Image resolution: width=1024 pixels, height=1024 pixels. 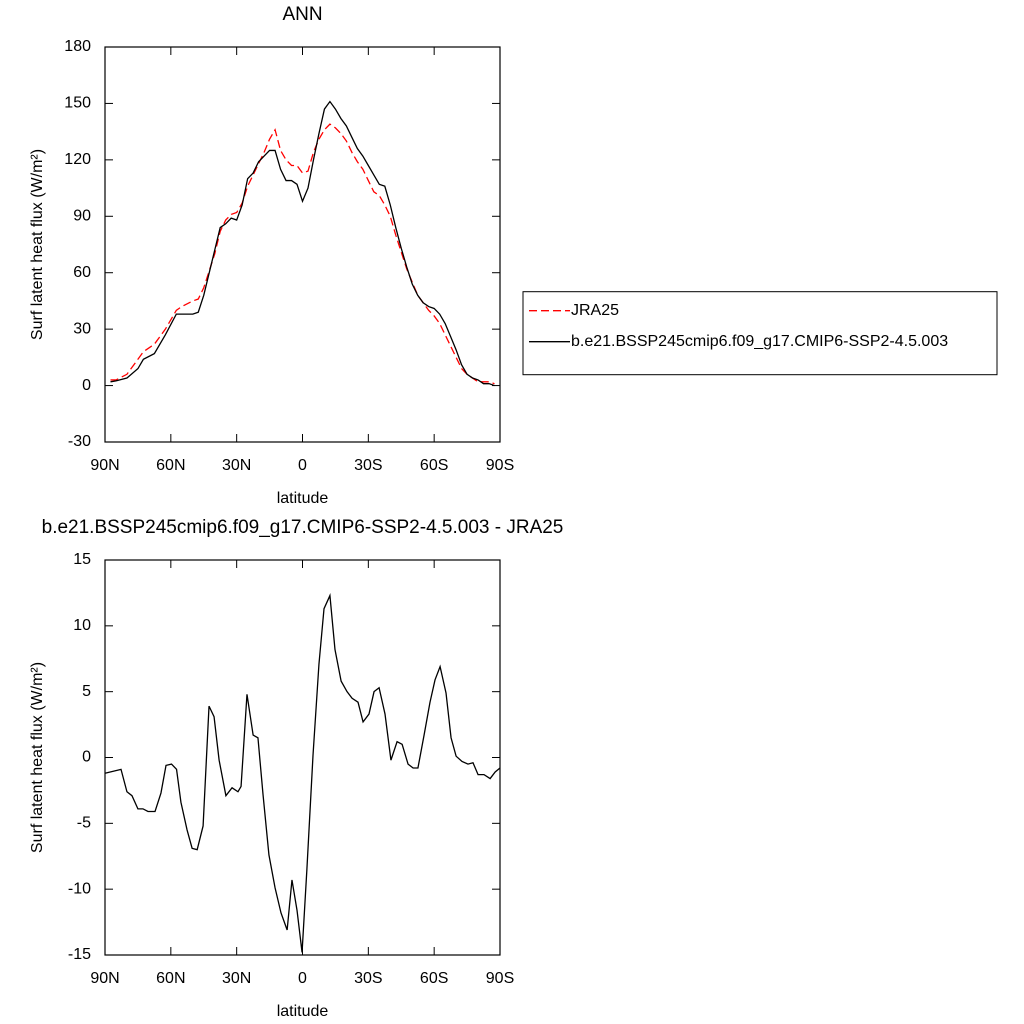 What do you see at coordinates (82, 272) in the screenshot?
I see `y-tick-label: 60` at bounding box center [82, 272].